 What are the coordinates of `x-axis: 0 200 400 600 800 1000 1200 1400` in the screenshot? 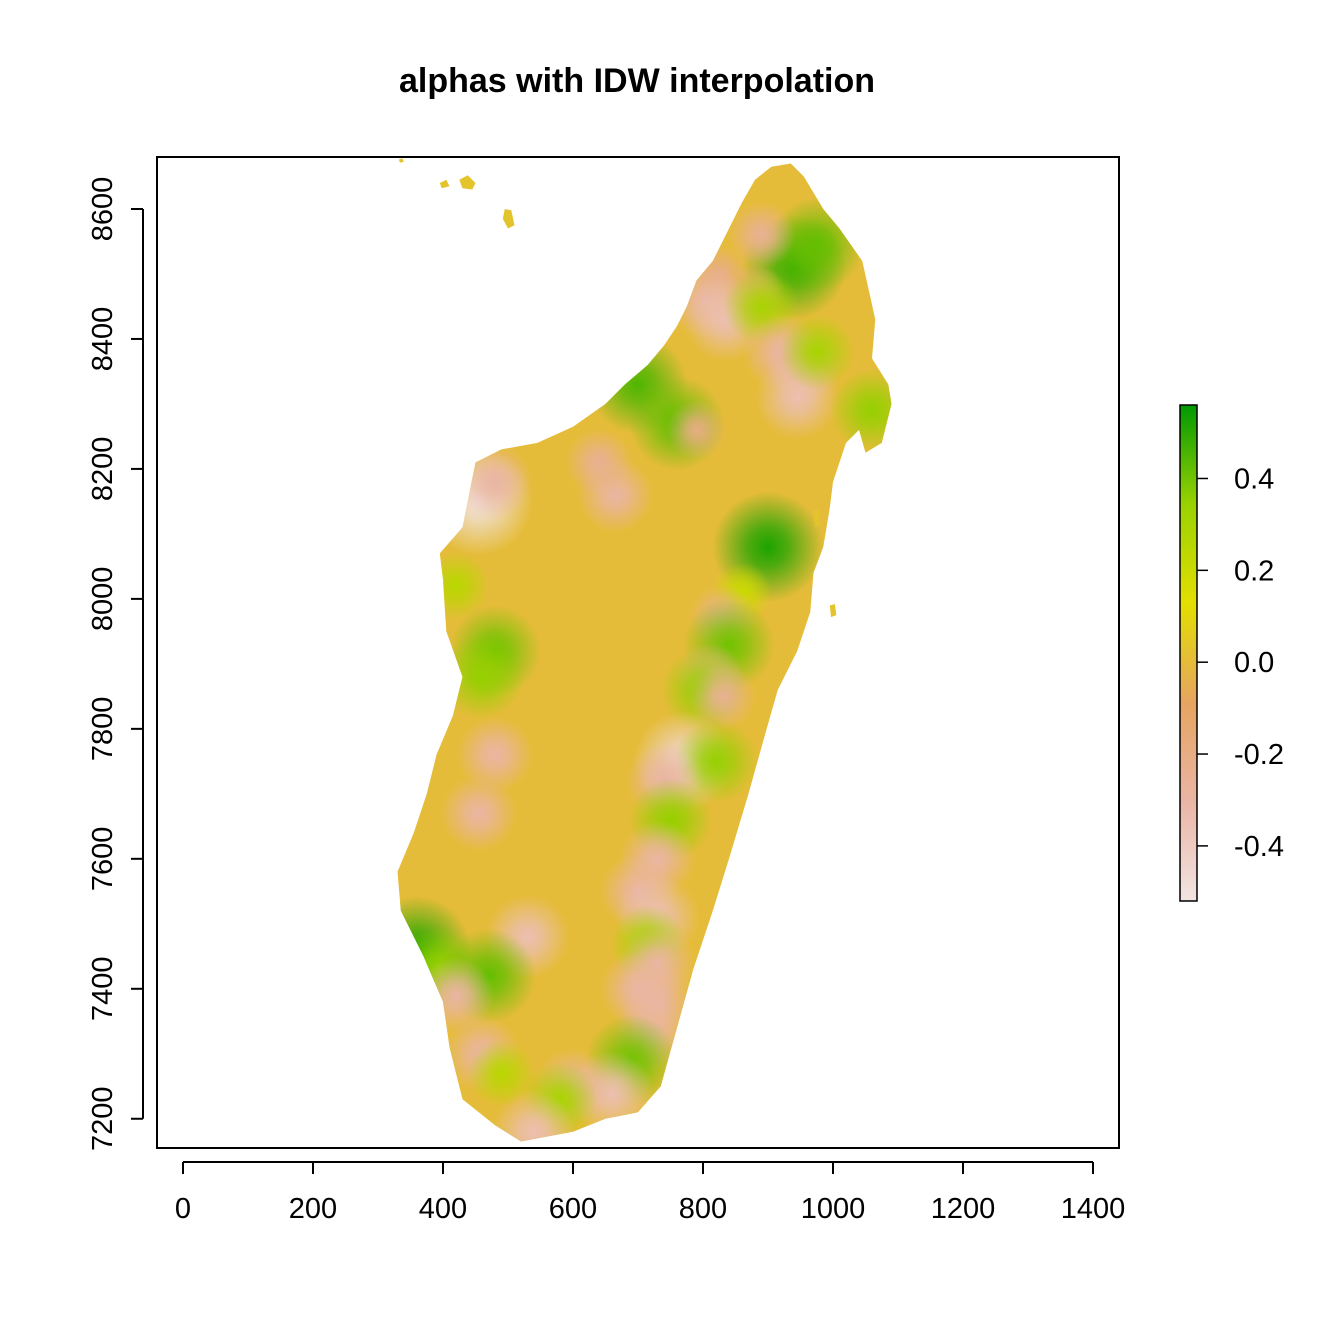 It's located at (650, 1193).